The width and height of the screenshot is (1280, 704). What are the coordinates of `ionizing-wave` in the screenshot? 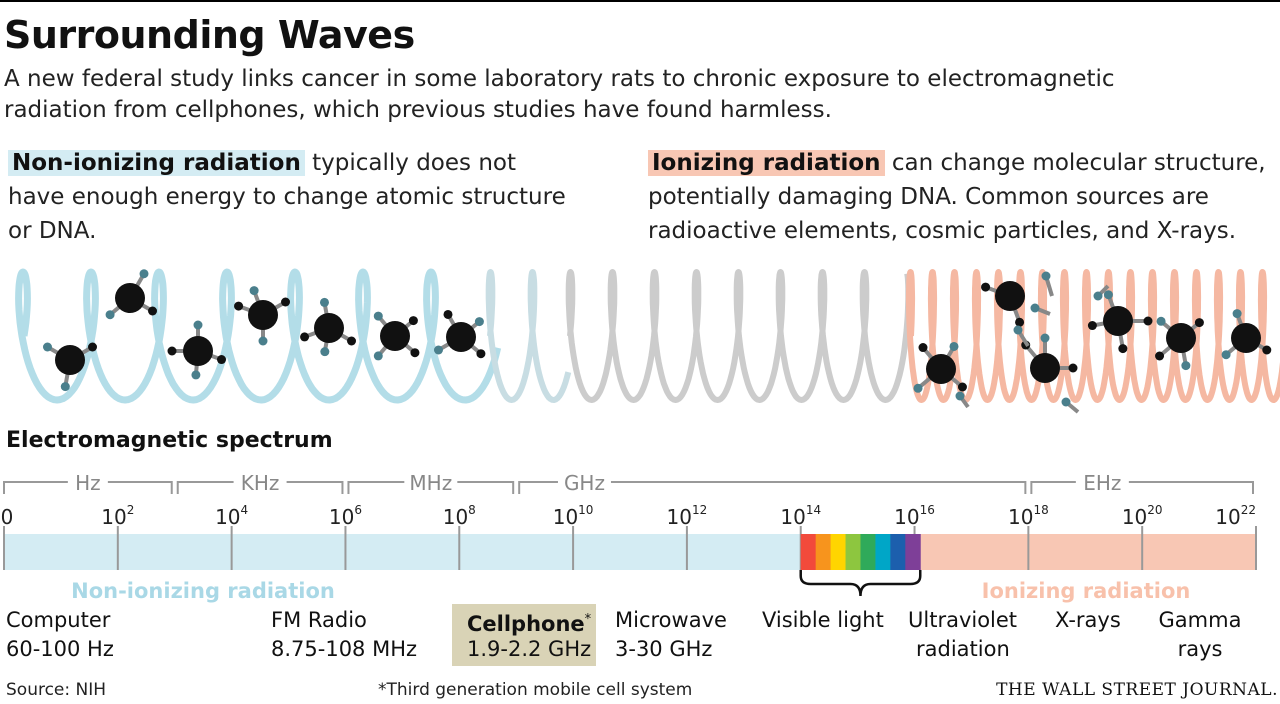 It's located at (1092, 336).